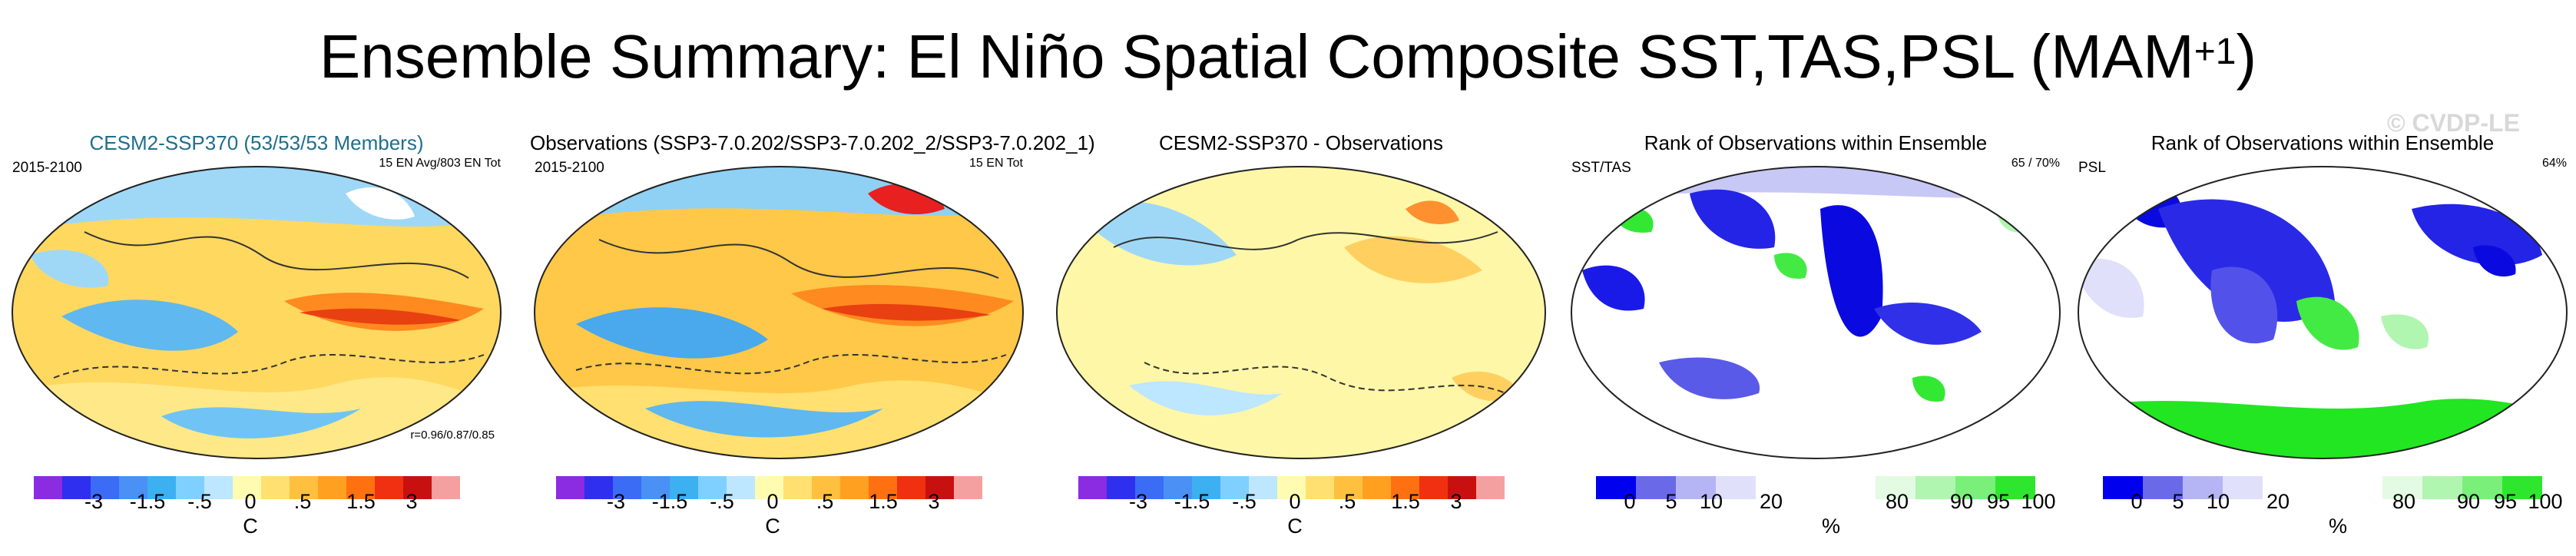 The width and height of the screenshot is (2576, 556). I want to click on colorbar-tick: 5, so click(2178, 501).